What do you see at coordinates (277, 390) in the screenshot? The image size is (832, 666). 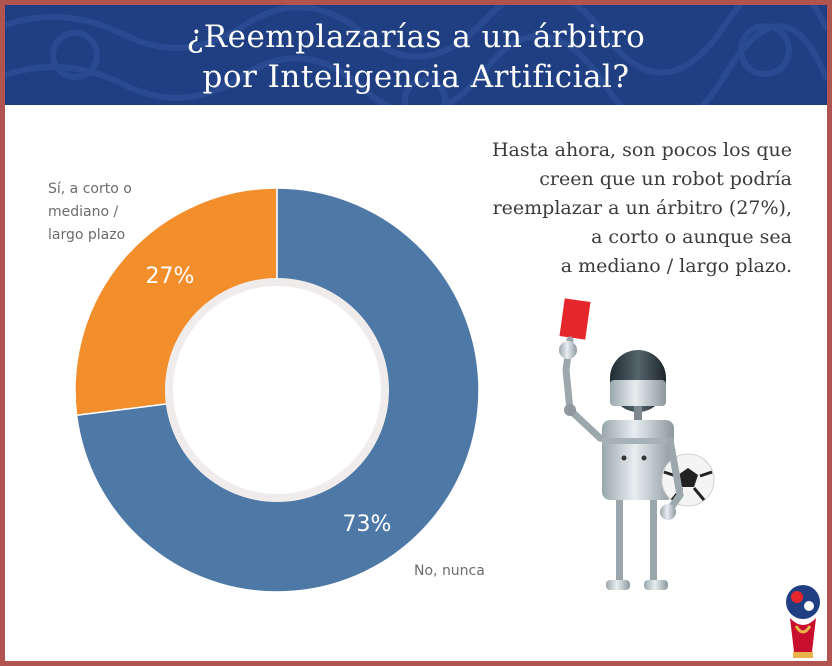 I see `donut-hole` at bounding box center [277, 390].